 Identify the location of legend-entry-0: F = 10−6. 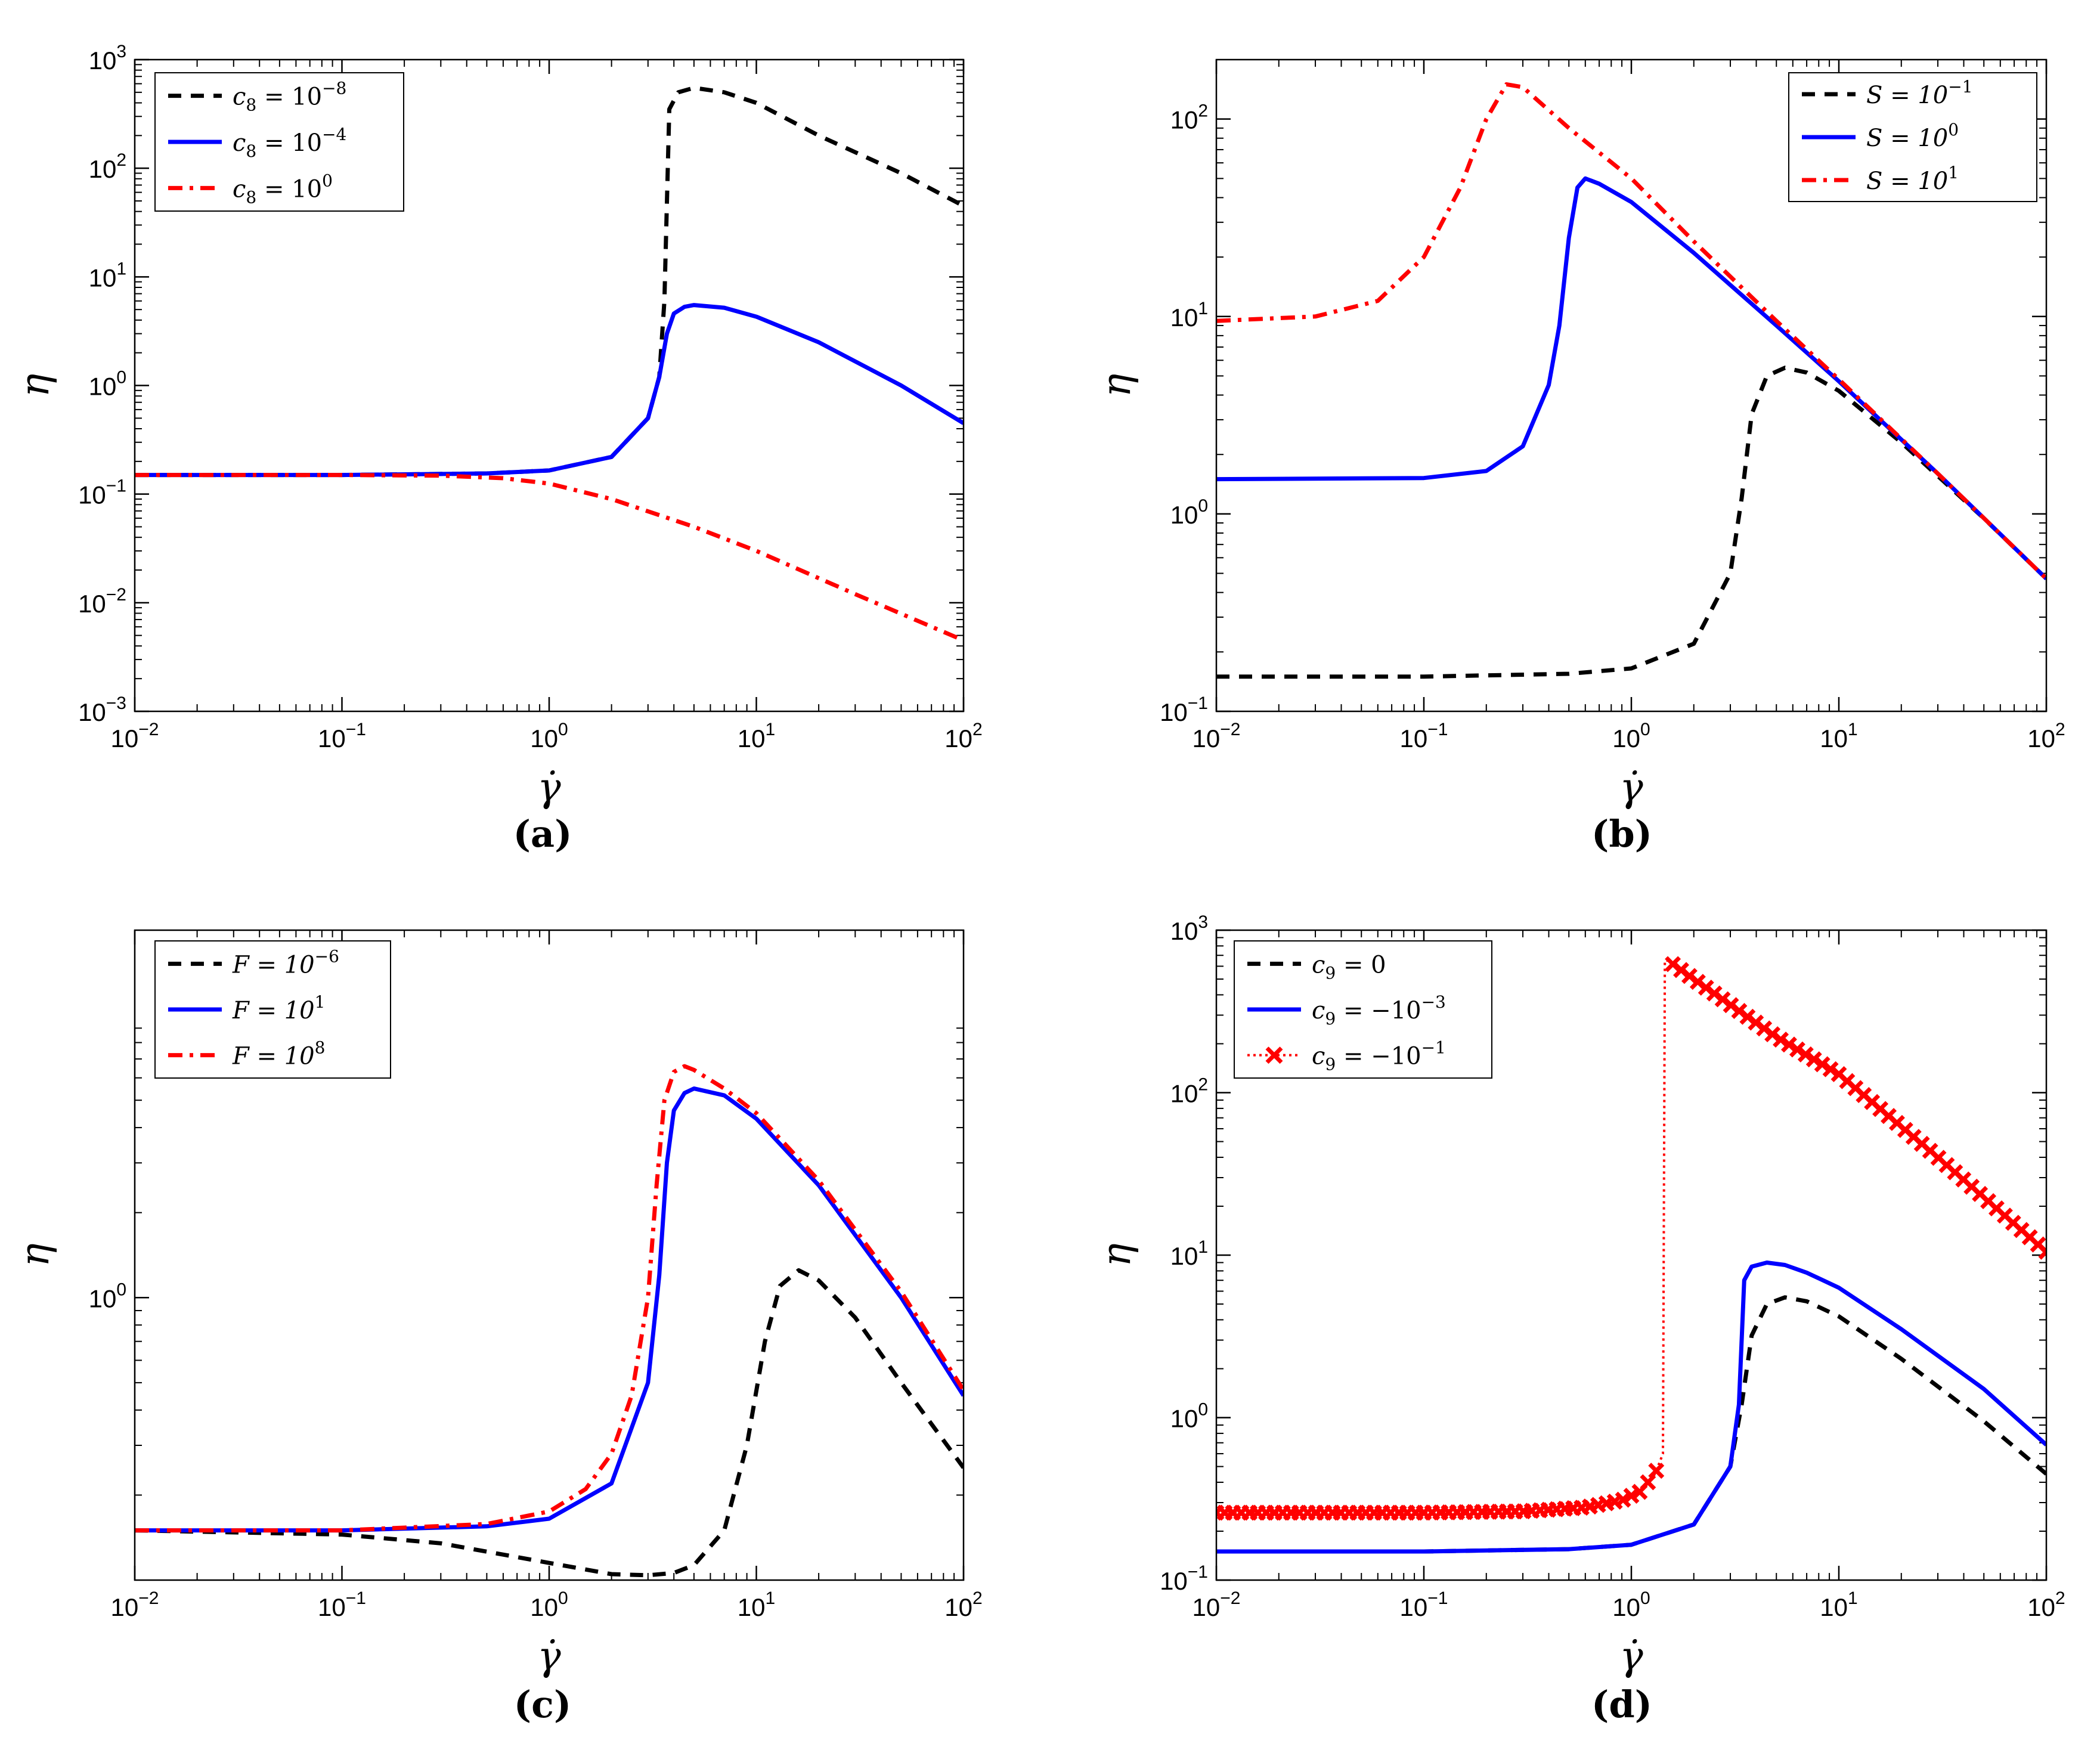
(285, 962).